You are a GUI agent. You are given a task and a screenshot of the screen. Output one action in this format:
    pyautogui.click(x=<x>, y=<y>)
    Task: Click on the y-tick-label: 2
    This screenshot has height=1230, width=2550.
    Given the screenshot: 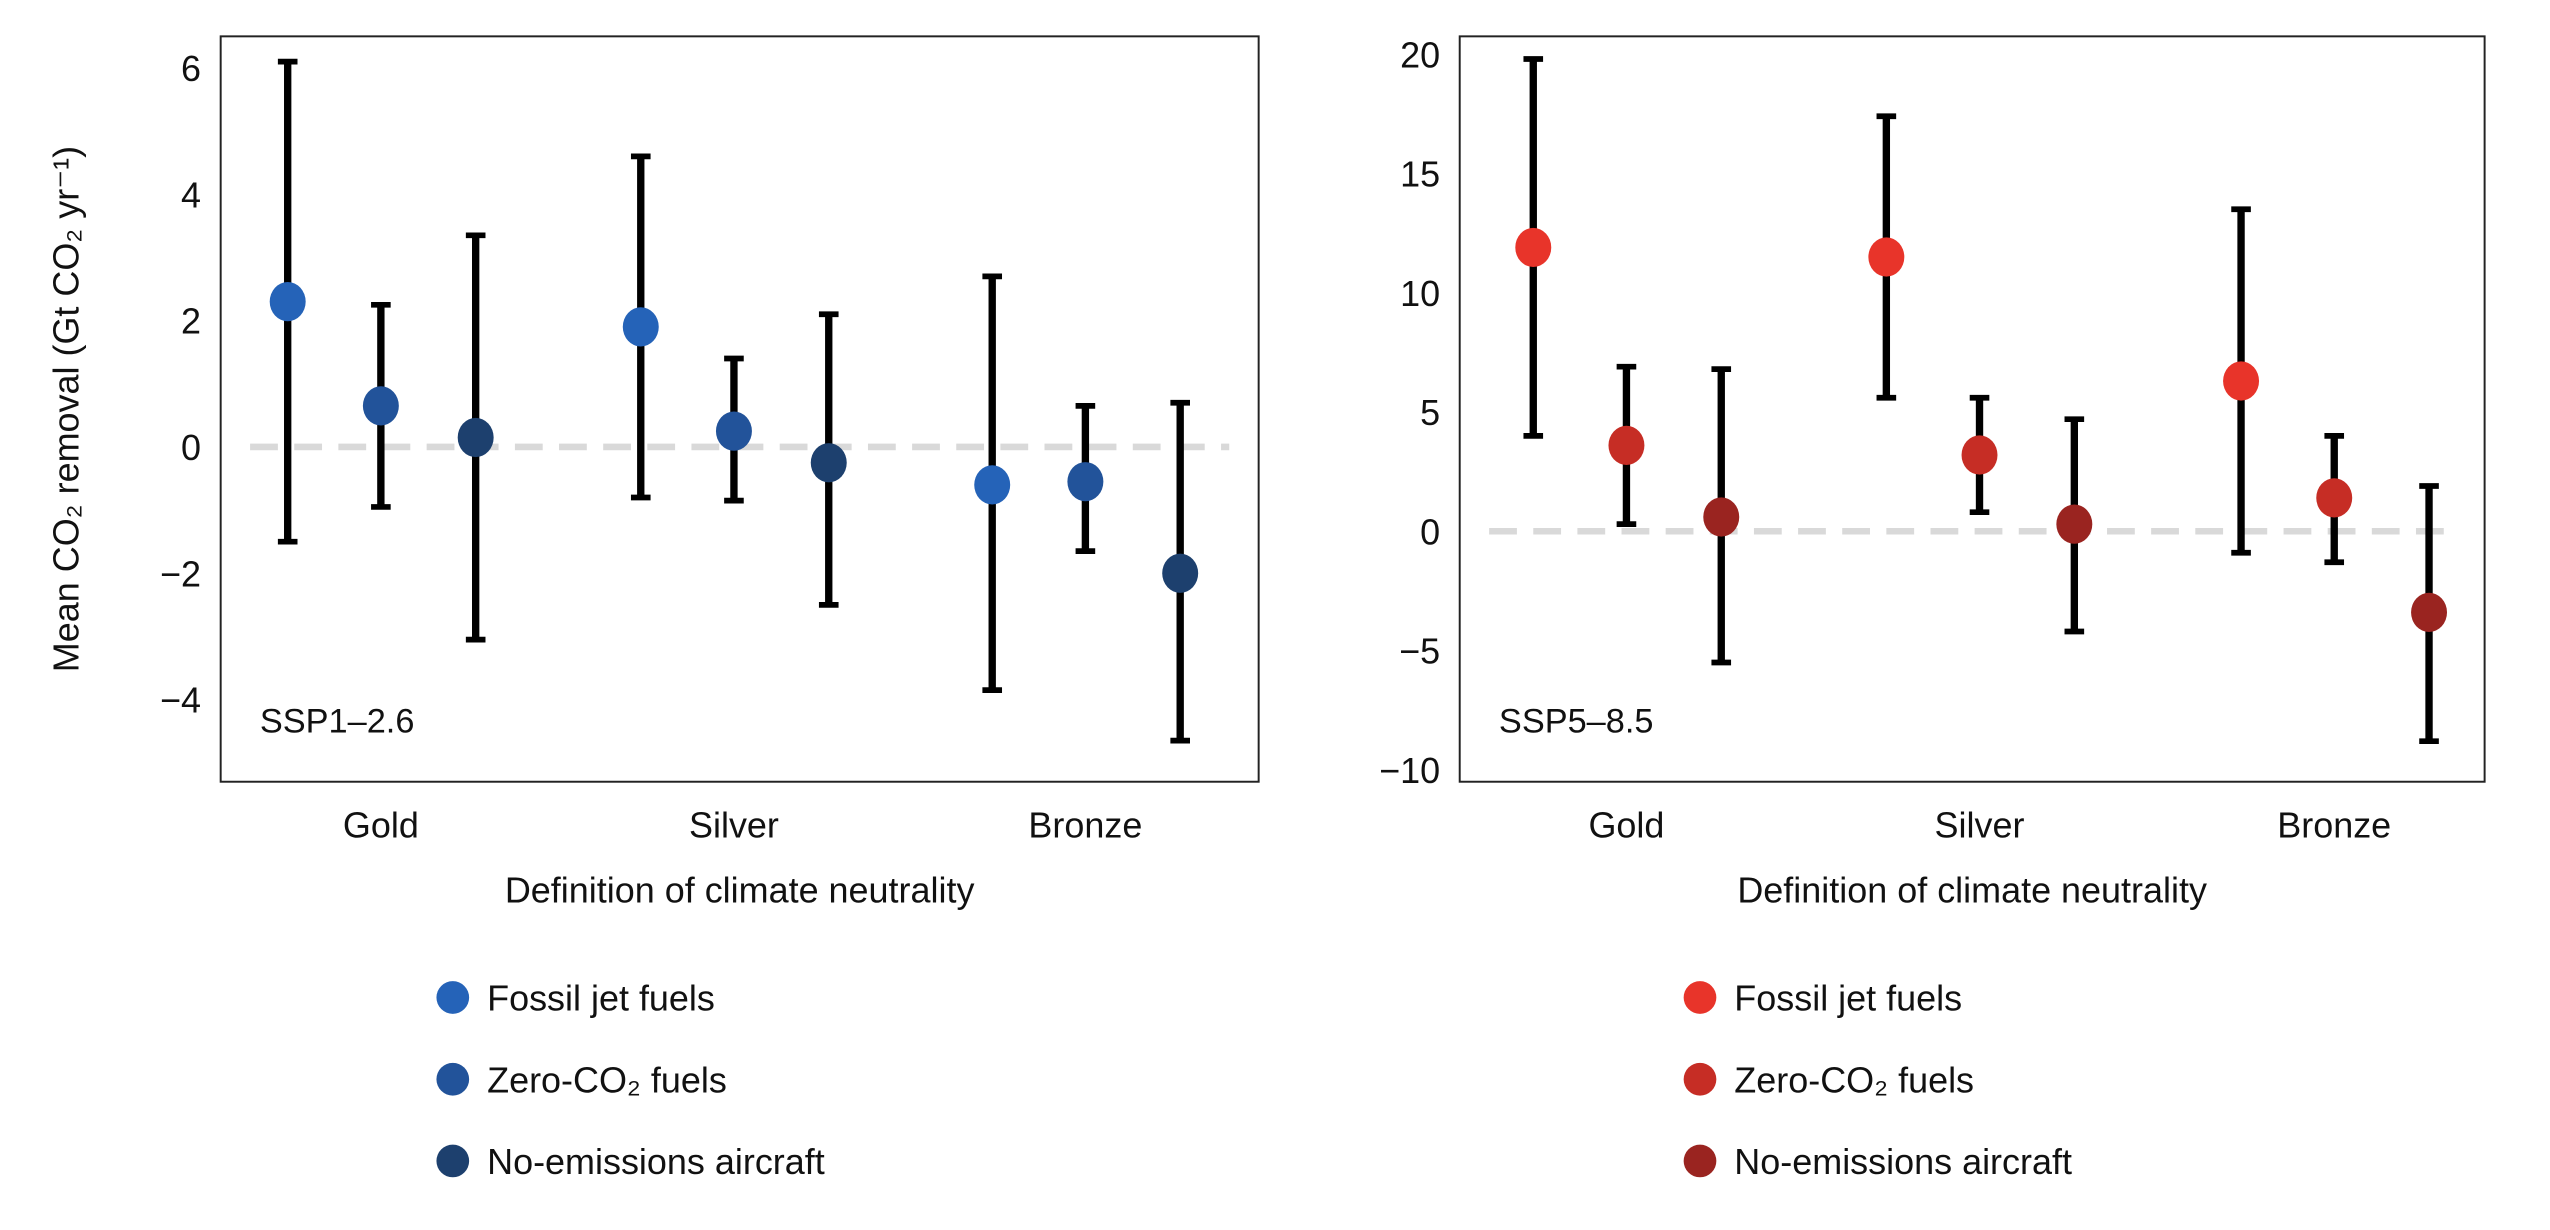 What is the action you would take?
    pyautogui.click(x=191, y=321)
    